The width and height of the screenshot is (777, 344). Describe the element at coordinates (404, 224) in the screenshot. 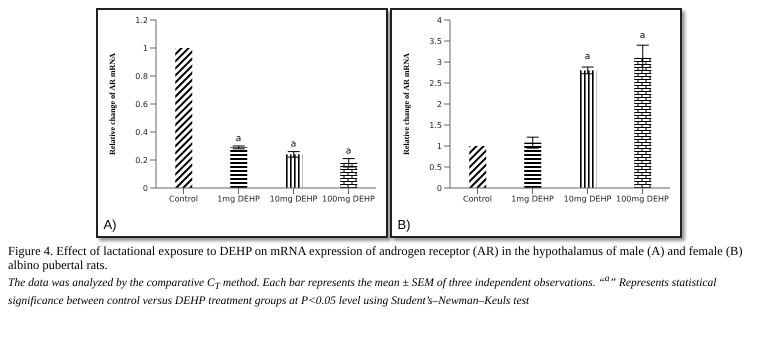

I see `text: B)` at that location.